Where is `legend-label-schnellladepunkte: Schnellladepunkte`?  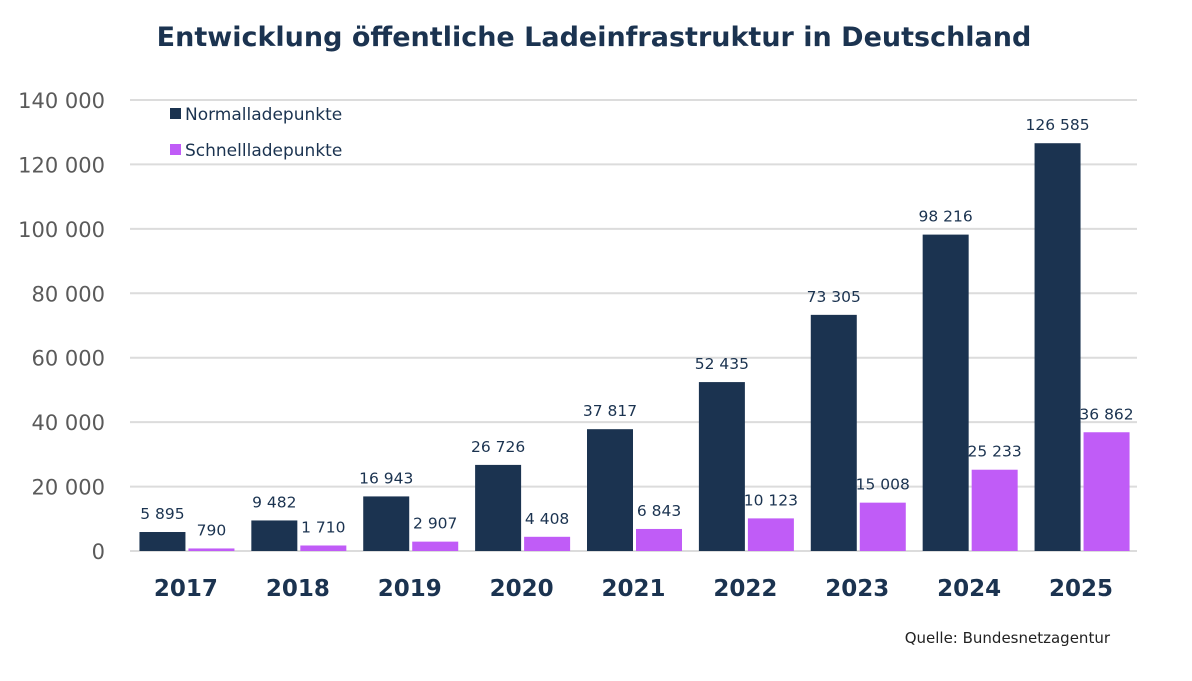
legend-label-schnellladepunkte: Schnellladepunkte is located at coordinates (263, 151).